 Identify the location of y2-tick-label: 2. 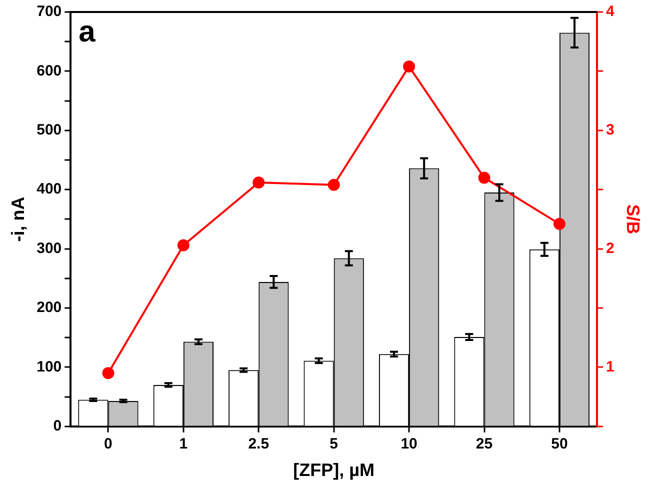
(610, 248).